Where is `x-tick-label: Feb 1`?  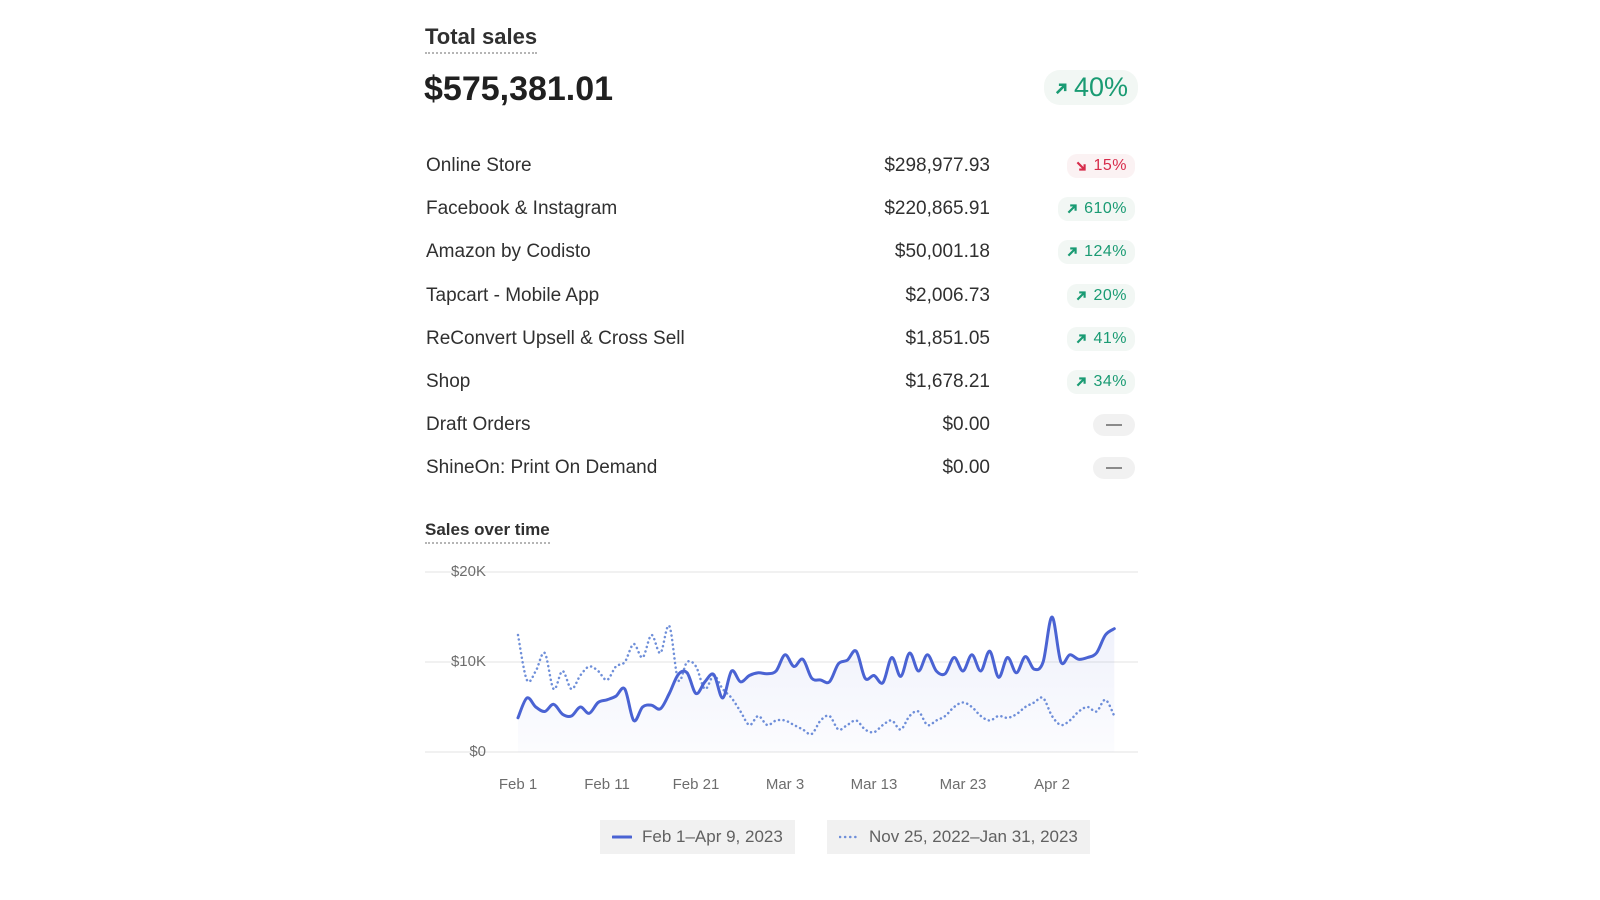 x-tick-label: Feb 1 is located at coordinates (518, 784).